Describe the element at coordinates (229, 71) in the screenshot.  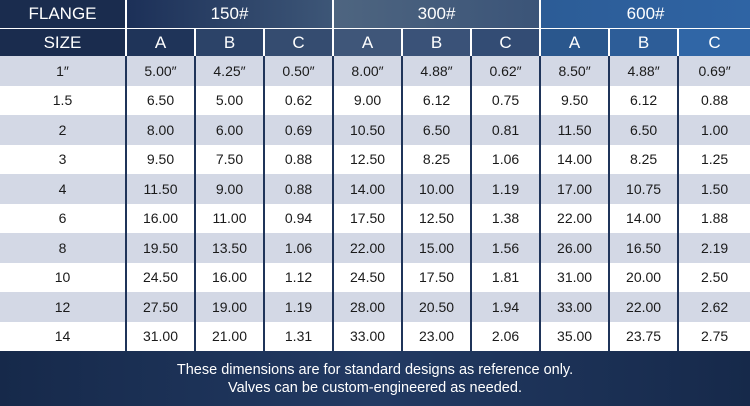
I see `dimension-cell: 4.25″` at that location.